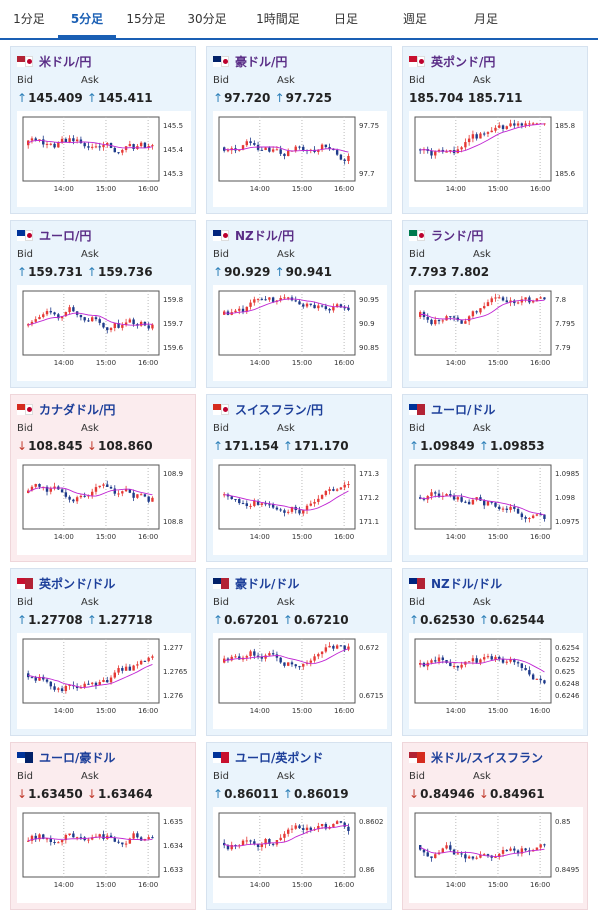 The height and width of the screenshot is (912, 598). Describe the element at coordinates (87, 19) in the screenshot. I see `tab-5分足: 5分足` at that location.